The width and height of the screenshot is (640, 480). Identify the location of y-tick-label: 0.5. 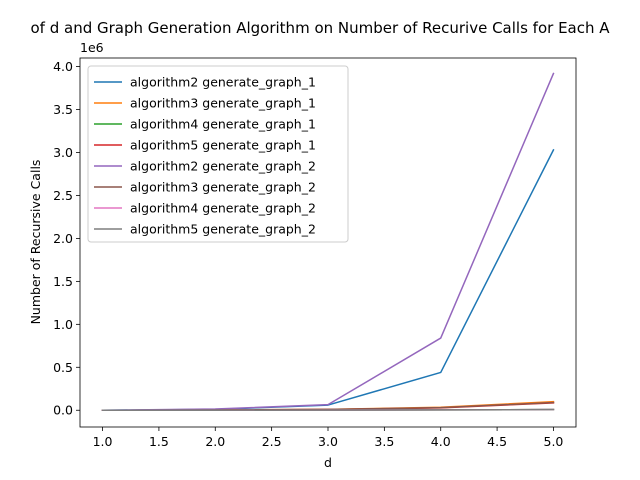
(63, 367).